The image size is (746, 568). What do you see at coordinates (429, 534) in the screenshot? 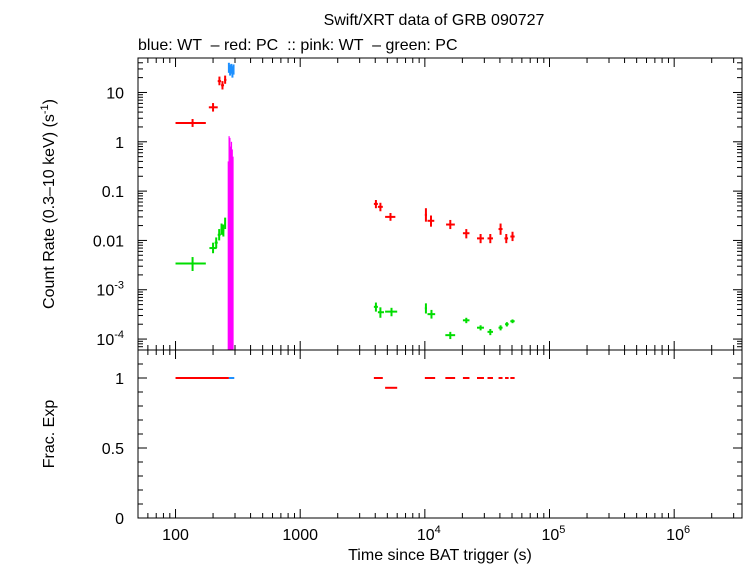
I see `x-tick-label: 10⁴` at bounding box center [429, 534].